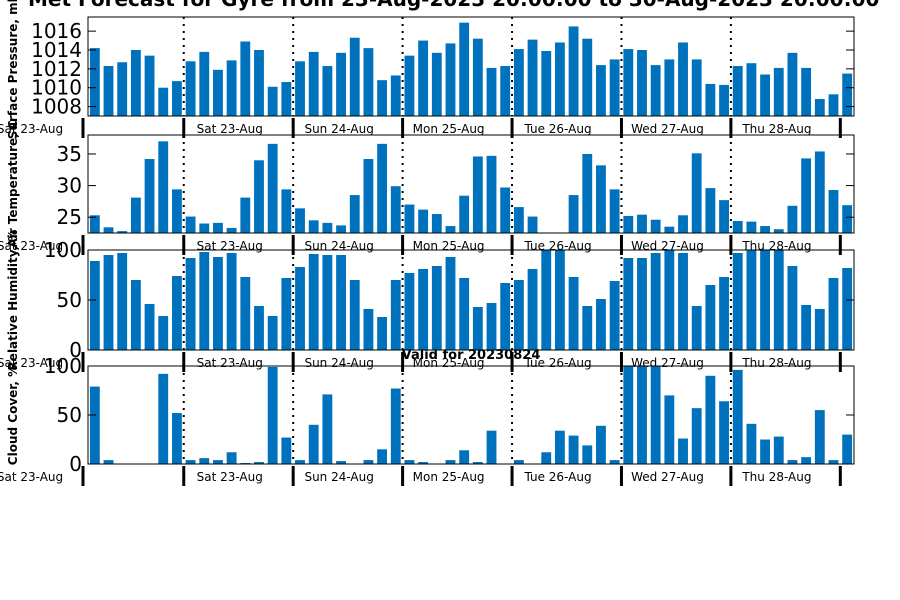 This screenshot has height=600, width=900. What do you see at coordinates (69, 217) in the screenshot?
I see `y-tick-label: 25` at bounding box center [69, 217].